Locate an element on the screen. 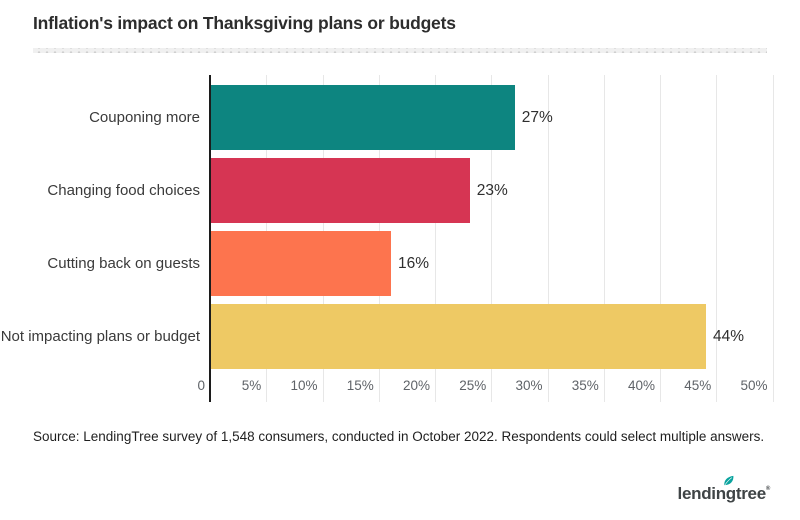 Image resolution: width=800 pixels, height=520 pixels. value-label: 23% is located at coordinates (492, 190).